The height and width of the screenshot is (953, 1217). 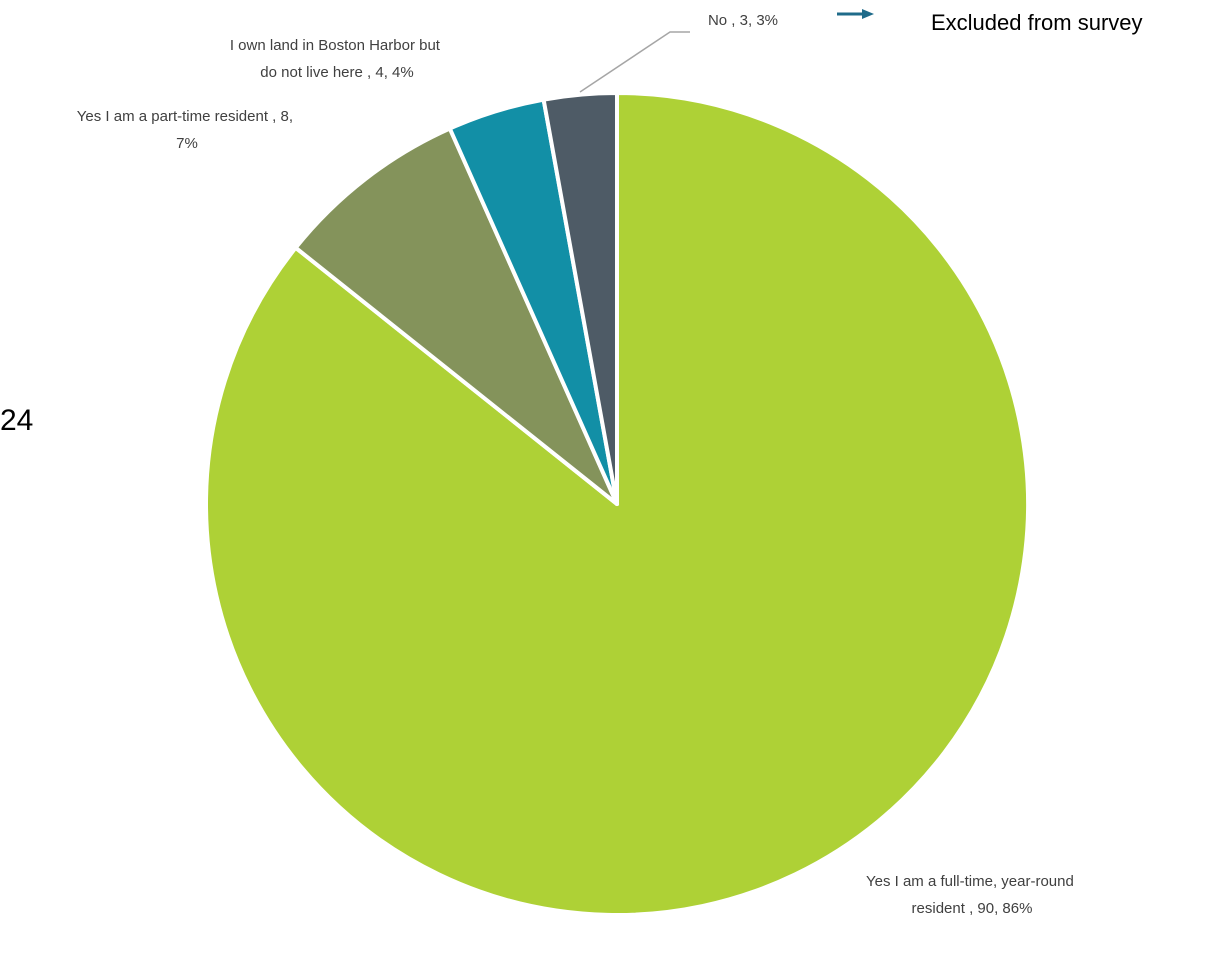 What do you see at coordinates (580, 298) in the screenshot?
I see `pie-slice-no` at bounding box center [580, 298].